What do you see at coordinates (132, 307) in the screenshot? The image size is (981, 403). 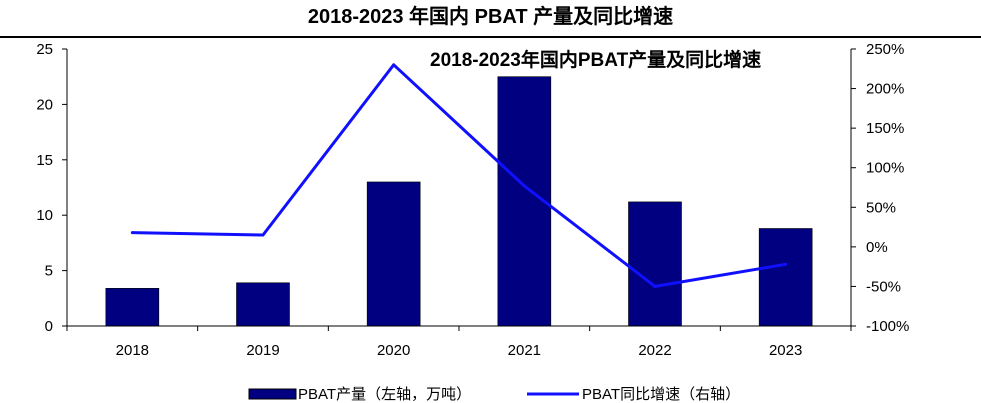 I see `bar-2018` at bounding box center [132, 307].